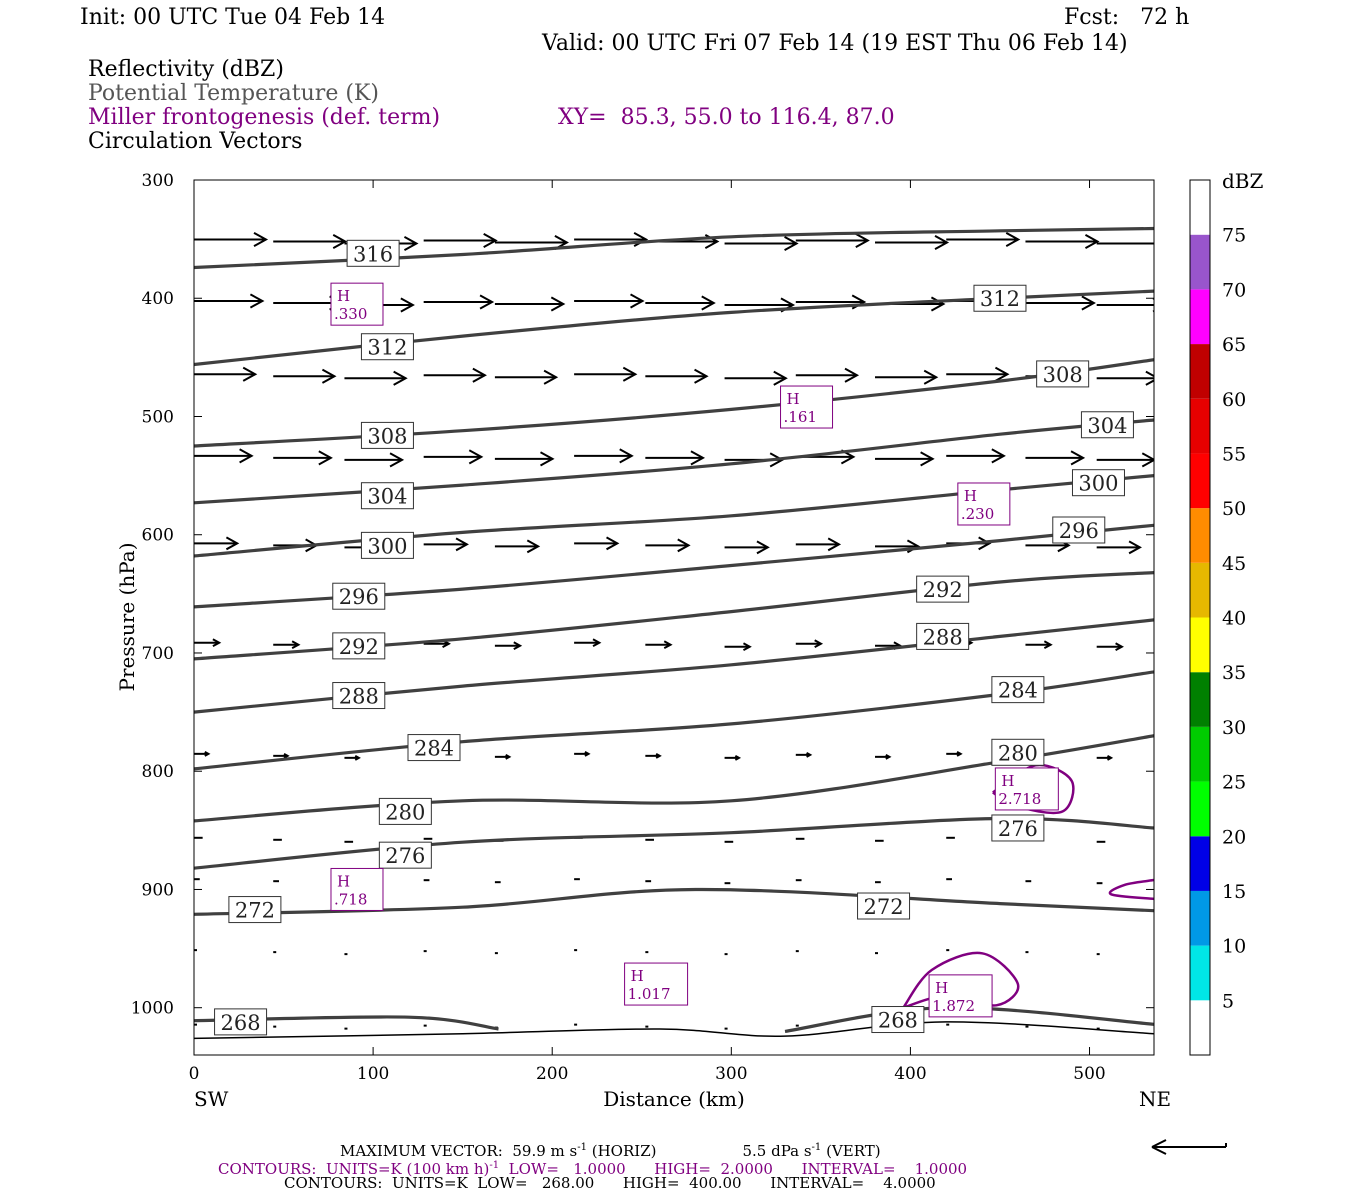  What do you see at coordinates (241, 1022) in the screenshot?
I see `theta-label: 268` at bounding box center [241, 1022].